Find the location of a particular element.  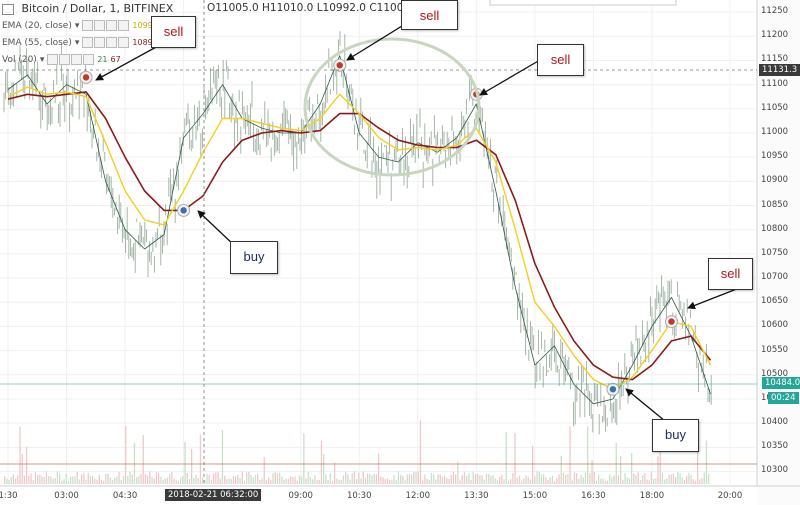

crosshair-price-tag: 11131.3 is located at coordinates (779, 70).